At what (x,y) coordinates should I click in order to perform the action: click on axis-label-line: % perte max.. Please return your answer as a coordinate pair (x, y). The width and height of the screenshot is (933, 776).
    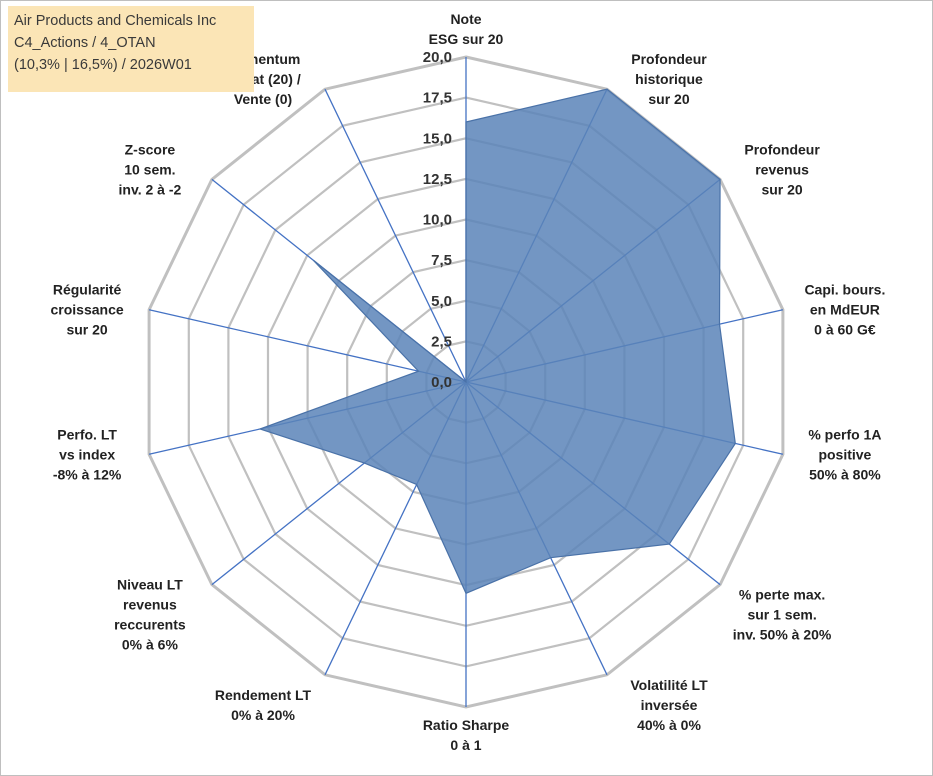
    Looking at the image, I should click on (782, 595).